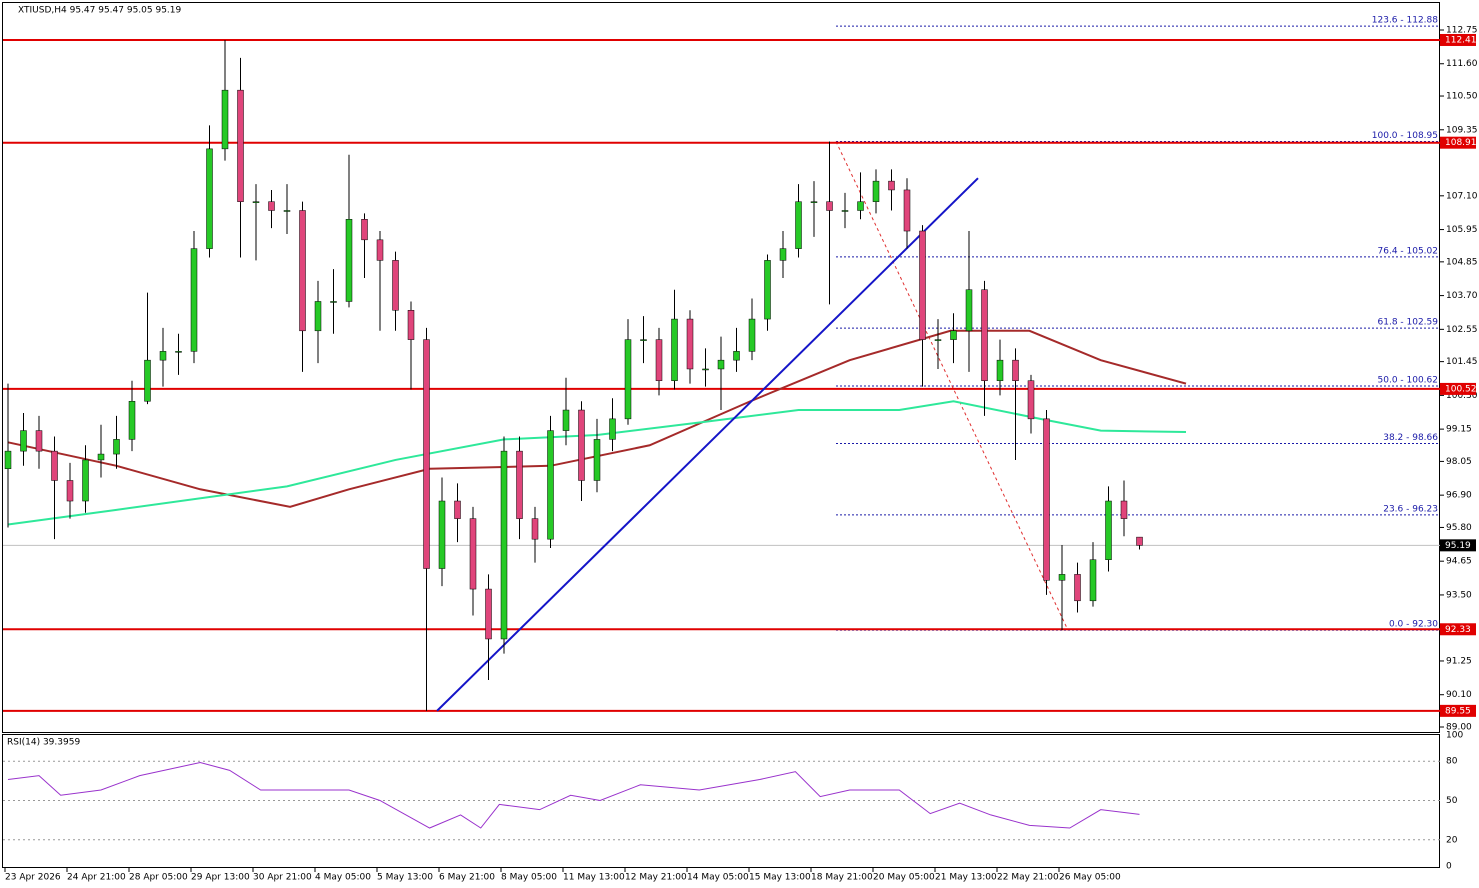 The height and width of the screenshot is (888, 1479). I want to click on x-tick-label: 8 May 05:00, so click(529, 878).